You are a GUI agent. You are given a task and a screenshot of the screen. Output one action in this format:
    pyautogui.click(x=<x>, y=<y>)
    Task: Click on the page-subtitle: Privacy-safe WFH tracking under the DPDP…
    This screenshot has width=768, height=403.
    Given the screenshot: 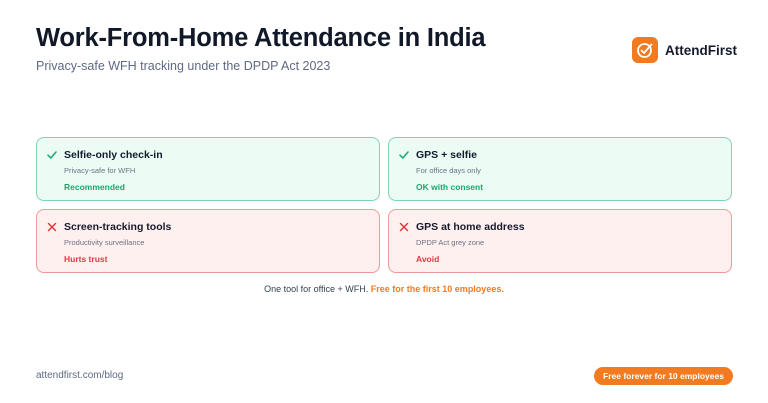 What is the action you would take?
    pyautogui.click(x=183, y=66)
    